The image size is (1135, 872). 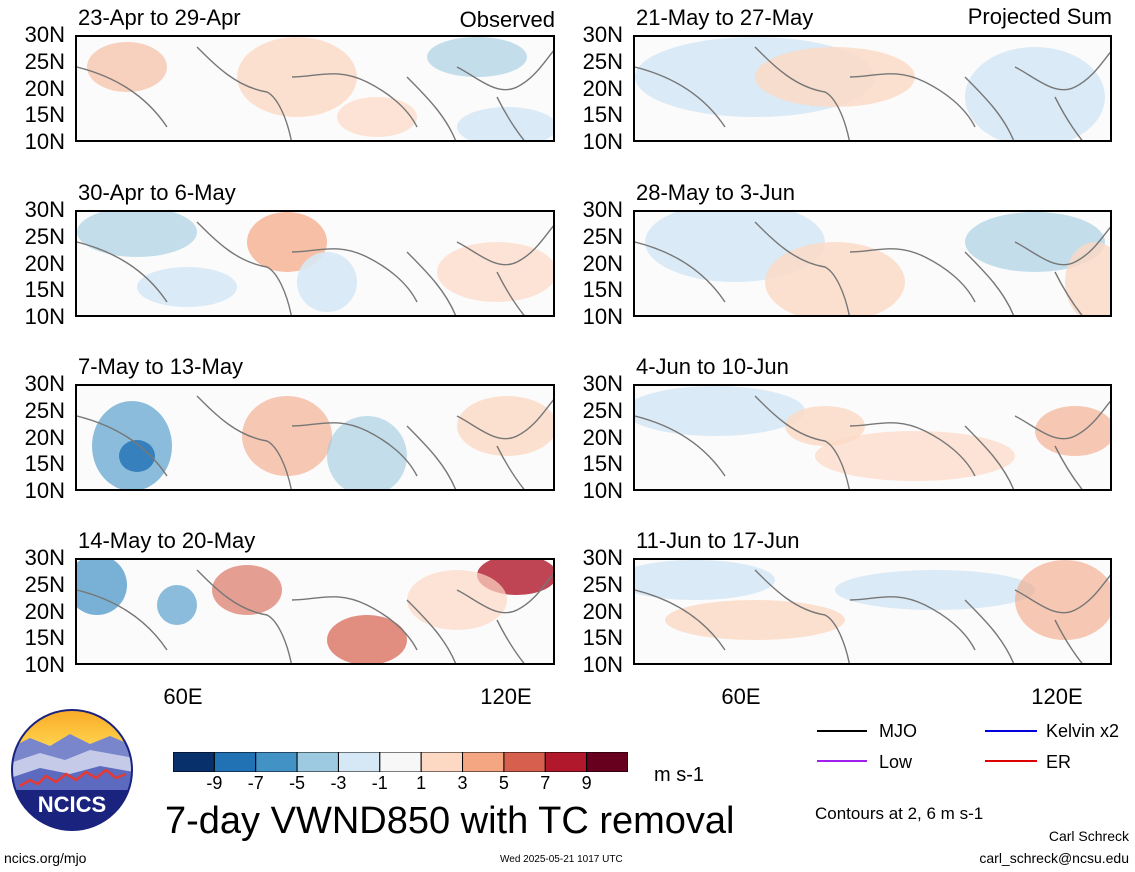 What do you see at coordinates (602, 115) in the screenshot?
I see `lat-label-right-1-3: 15N` at bounding box center [602, 115].